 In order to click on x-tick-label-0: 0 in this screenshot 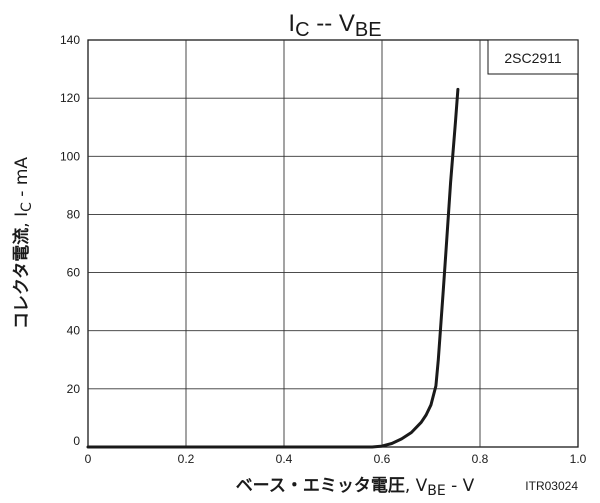, I will do `click(88, 459)`.